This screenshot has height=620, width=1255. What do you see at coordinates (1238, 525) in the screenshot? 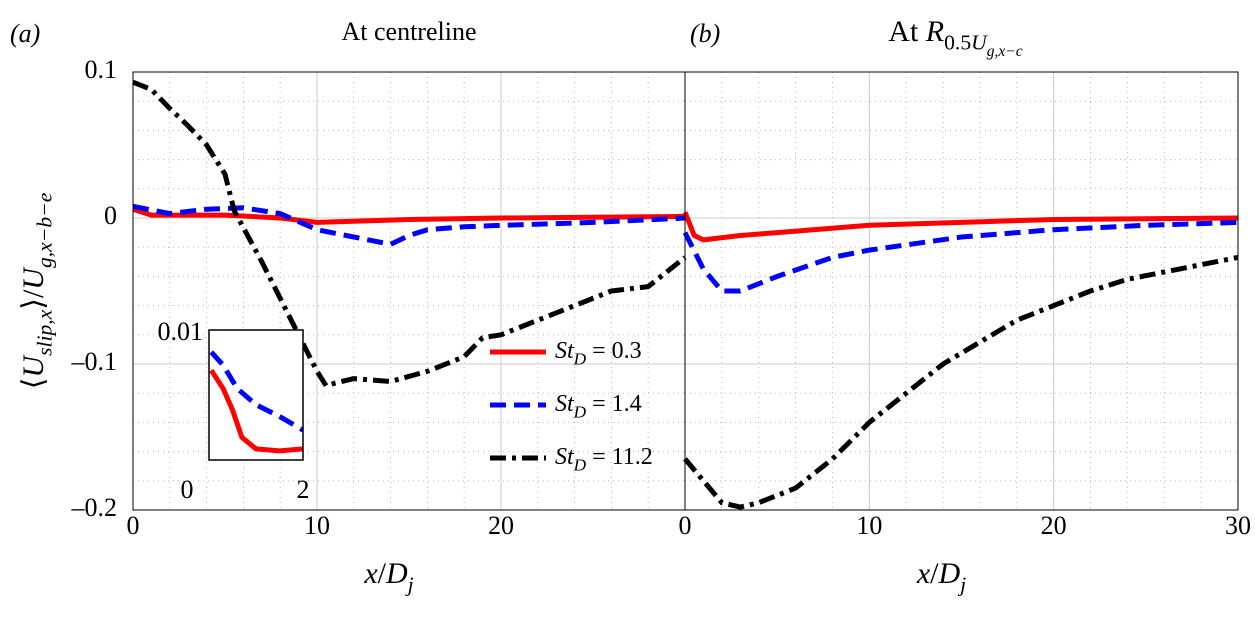
I see `x-tick-label: 30` at bounding box center [1238, 525].